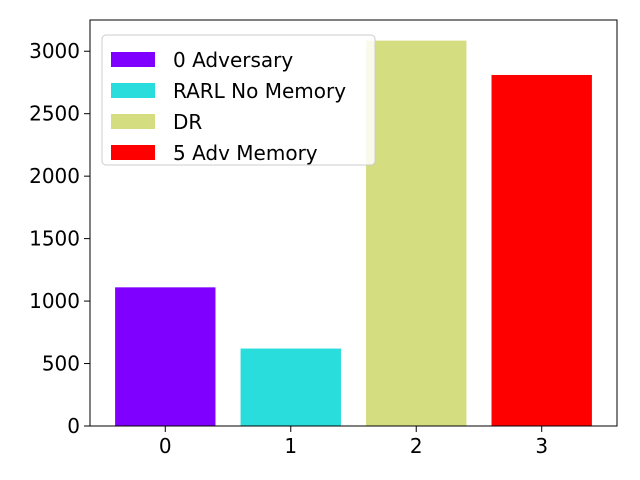  What do you see at coordinates (541, 446) in the screenshot?
I see `x-tick-label: 3` at bounding box center [541, 446].